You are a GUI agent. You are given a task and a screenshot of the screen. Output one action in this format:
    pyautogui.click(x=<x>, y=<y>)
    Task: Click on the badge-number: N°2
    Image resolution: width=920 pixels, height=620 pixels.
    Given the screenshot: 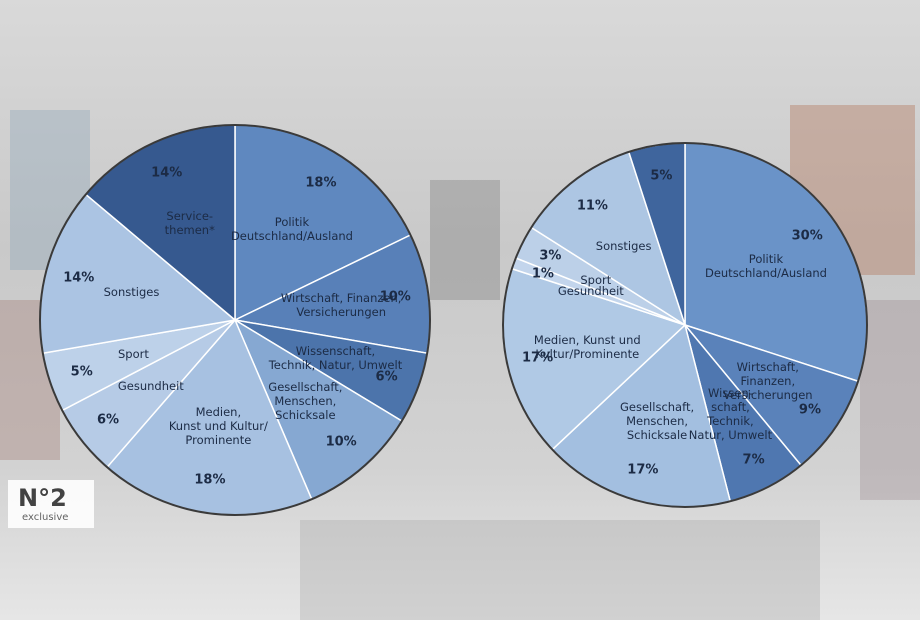 What is the action you would take?
    pyautogui.click(x=42, y=498)
    